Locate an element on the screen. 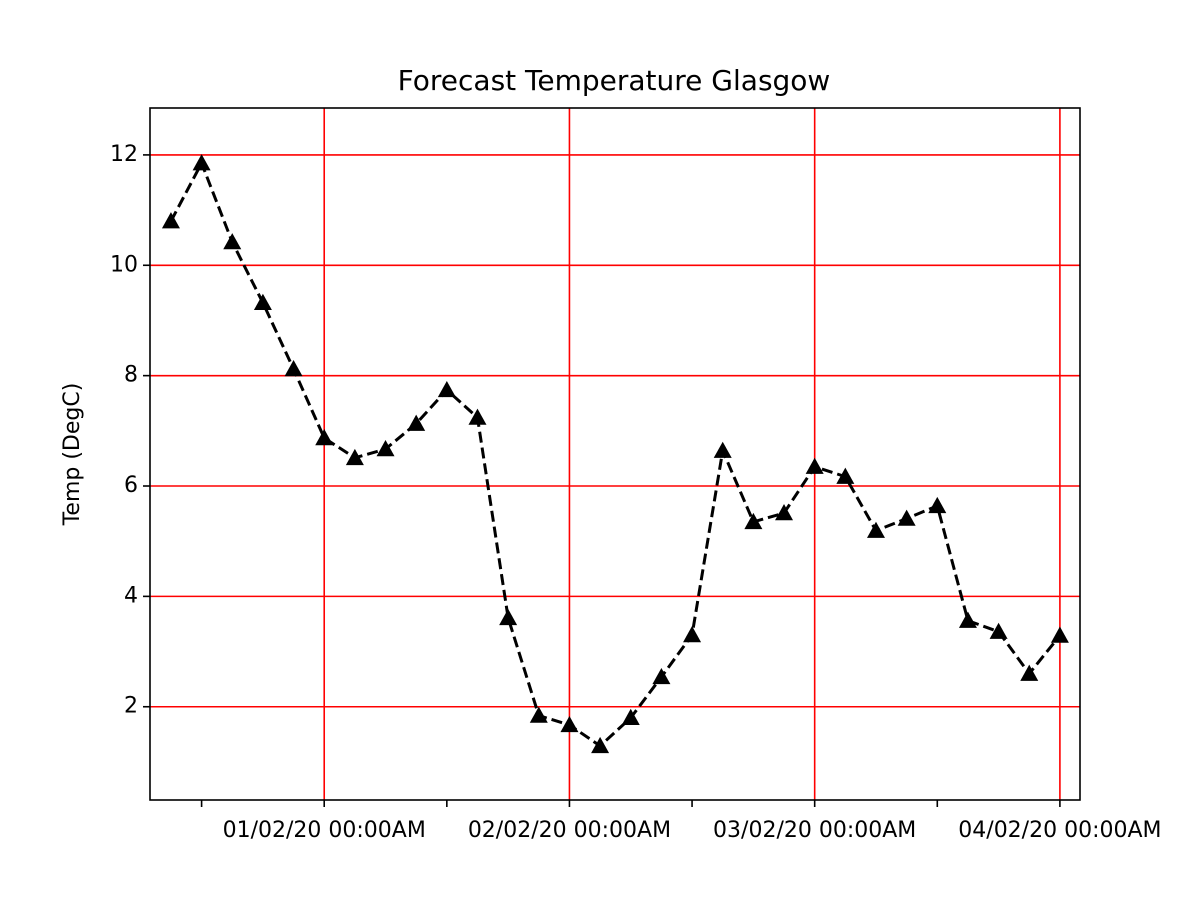 The image size is (1200, 900). x-tick-label: 03/02/20 00:00AM is located at coordinates (814, 830).